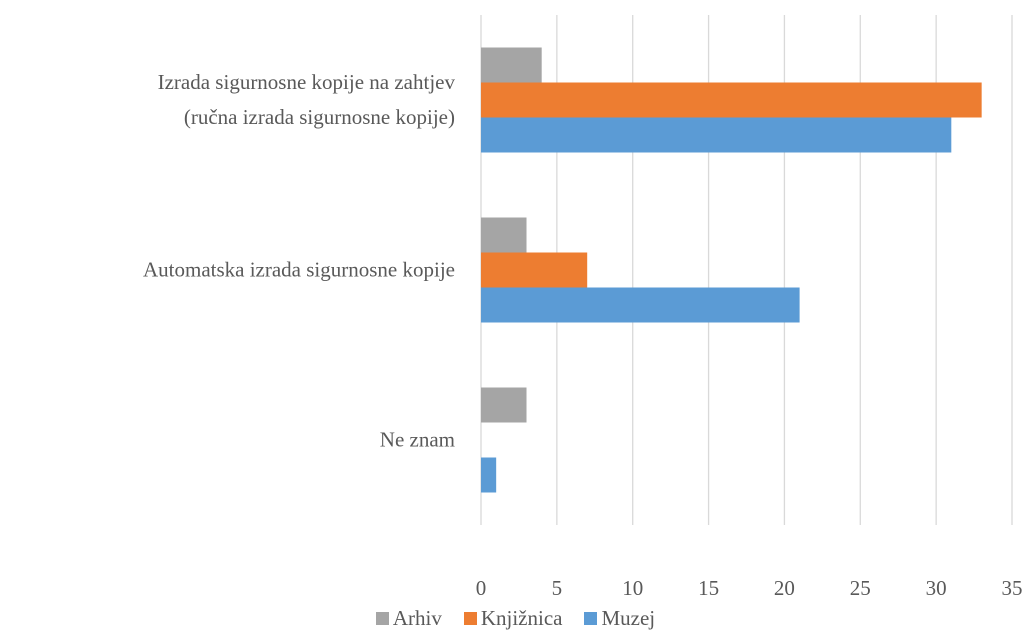 The width and height of the screenshot is (1031, 634). What do you see at coordinates (632, 588) in the screenshot?
I see `x-tick-label: 10` at bounding box center [632, 588].